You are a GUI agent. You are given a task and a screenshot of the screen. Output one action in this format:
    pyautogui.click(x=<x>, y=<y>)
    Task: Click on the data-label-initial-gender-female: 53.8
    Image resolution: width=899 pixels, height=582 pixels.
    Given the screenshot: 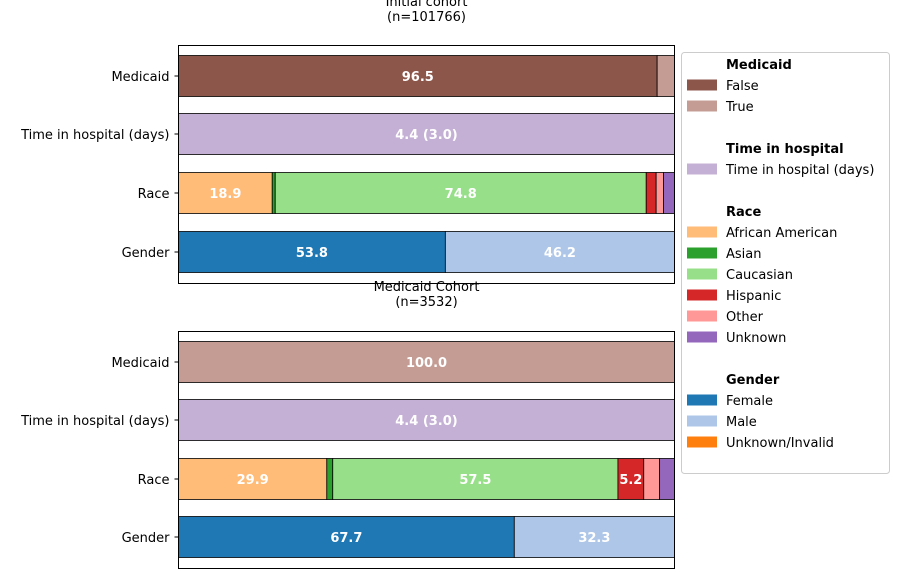 What is the action you would take?
    pyautogui.click(x=312, y=253)
    